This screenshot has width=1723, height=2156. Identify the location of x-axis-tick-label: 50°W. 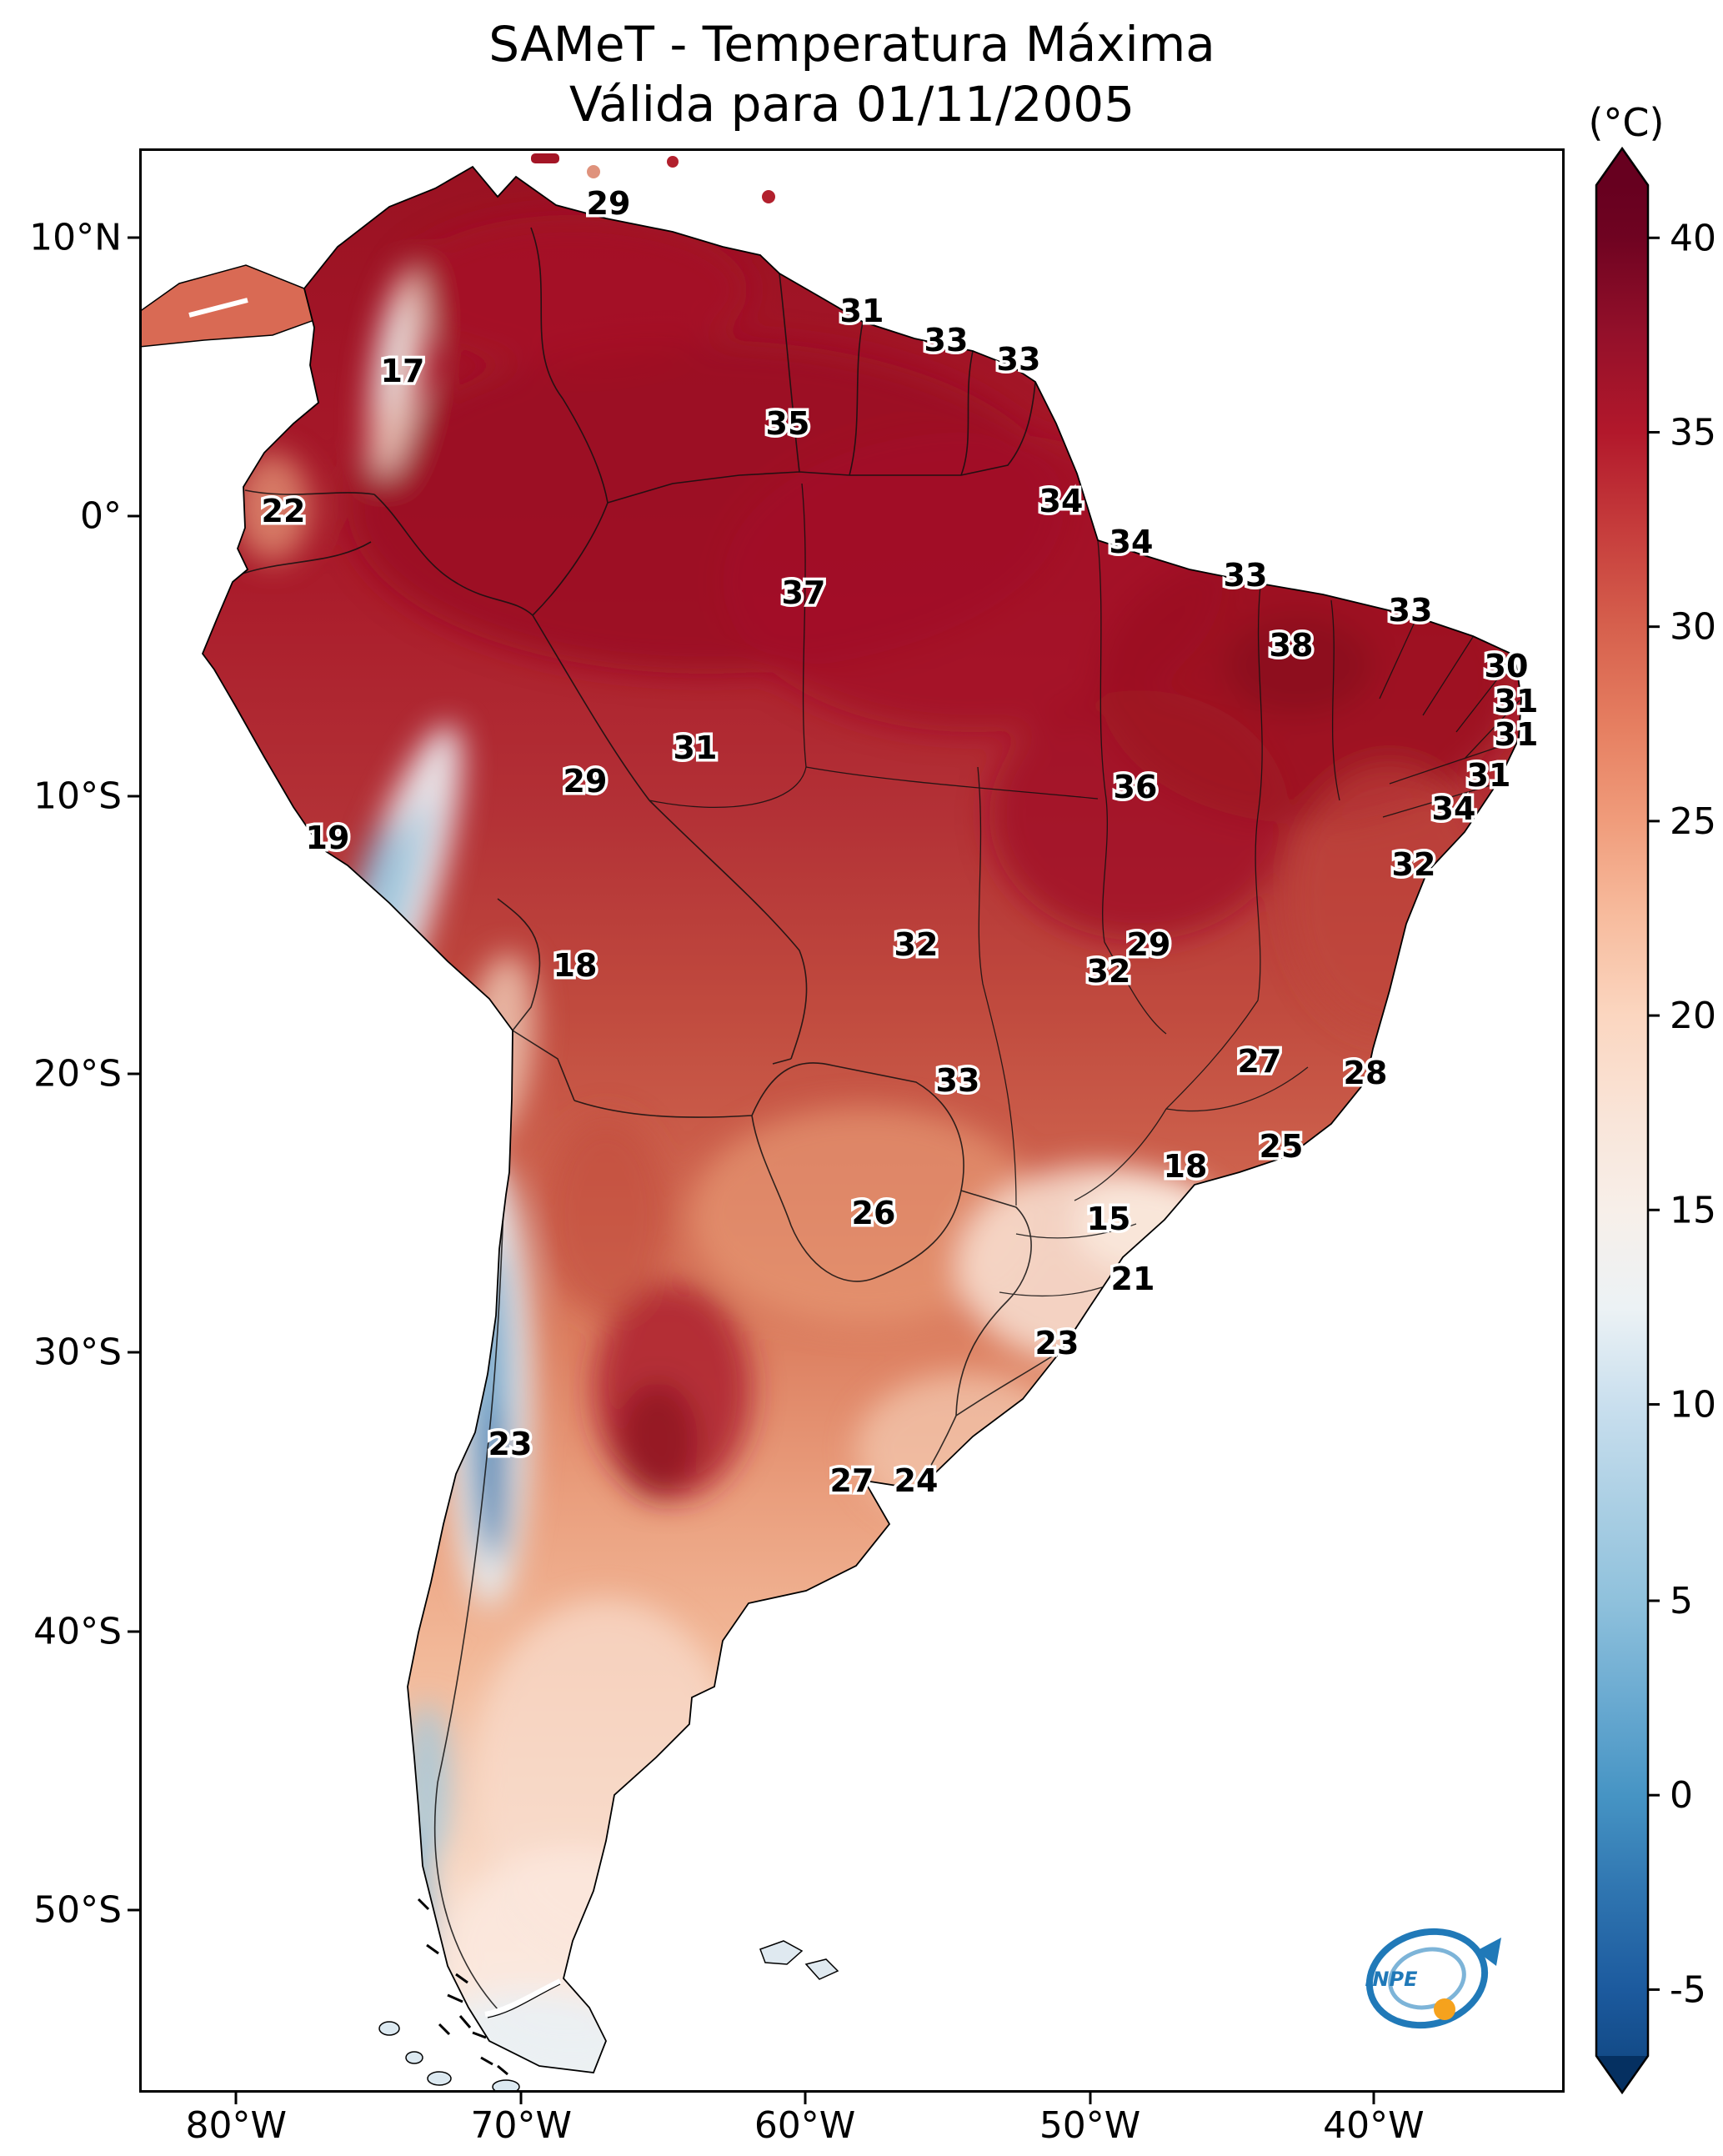
(1090, 2125).